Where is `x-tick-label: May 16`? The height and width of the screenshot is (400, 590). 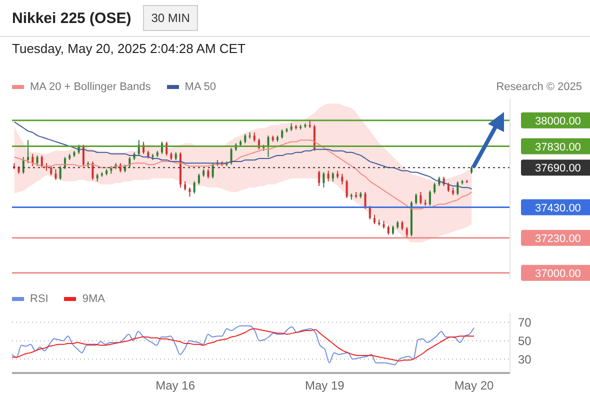
x-tick-label: May 16 is located at coordinates (176, 385).